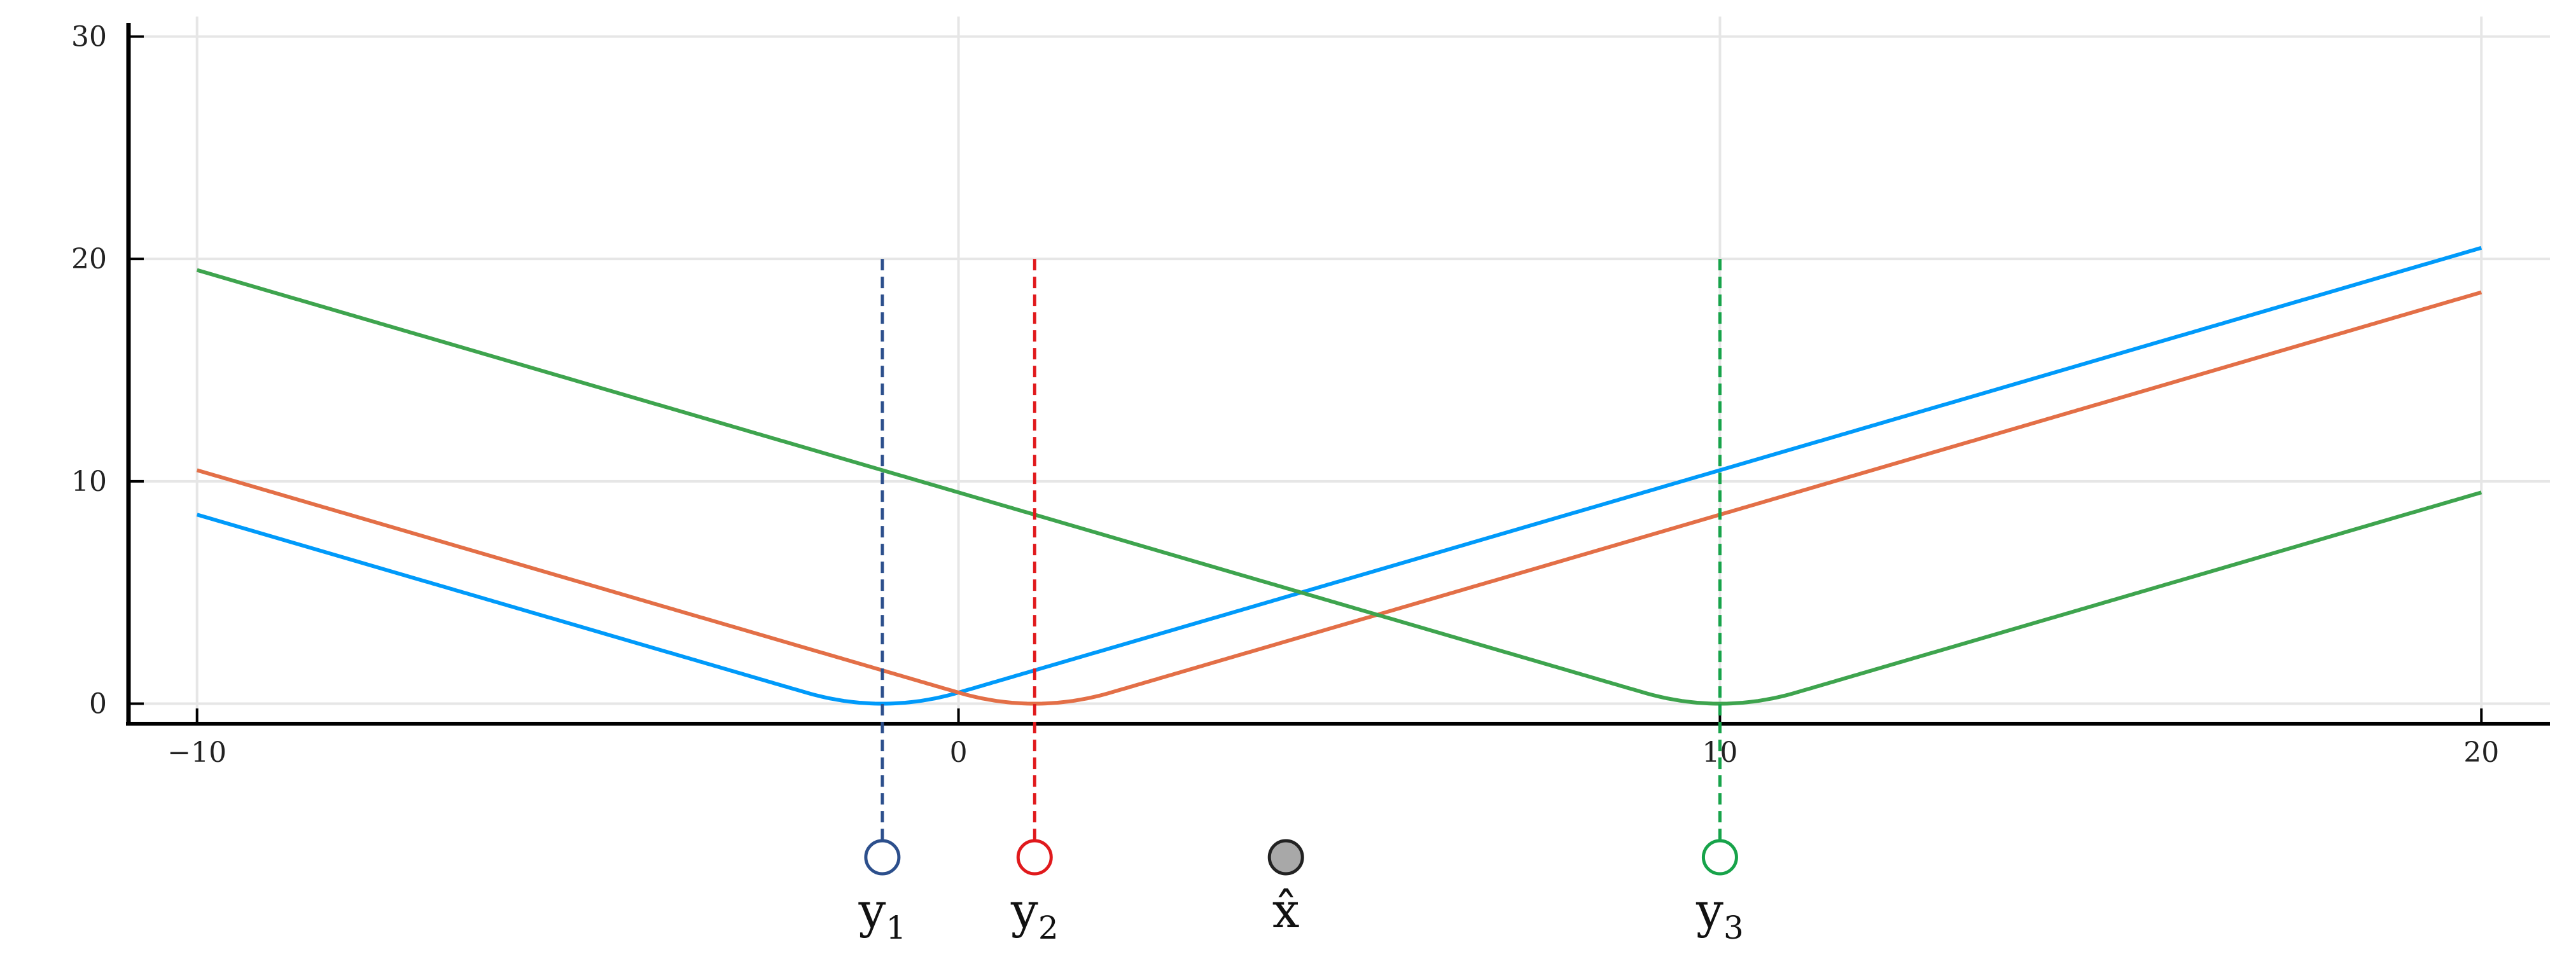  What do you see at coordinates (89, 37) in the screenshot?
I see `y-tick-label-3: 30` at bounding box center [89, 37].